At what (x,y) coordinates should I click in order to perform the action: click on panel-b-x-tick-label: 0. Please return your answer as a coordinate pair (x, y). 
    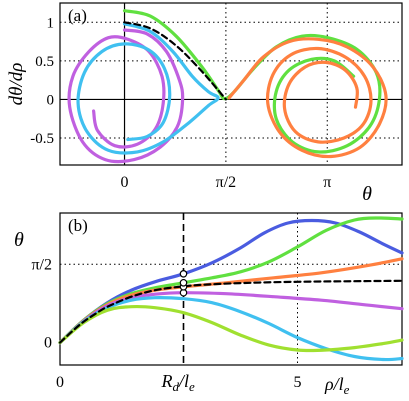
    Looking at the image, I should click on (60, 382).